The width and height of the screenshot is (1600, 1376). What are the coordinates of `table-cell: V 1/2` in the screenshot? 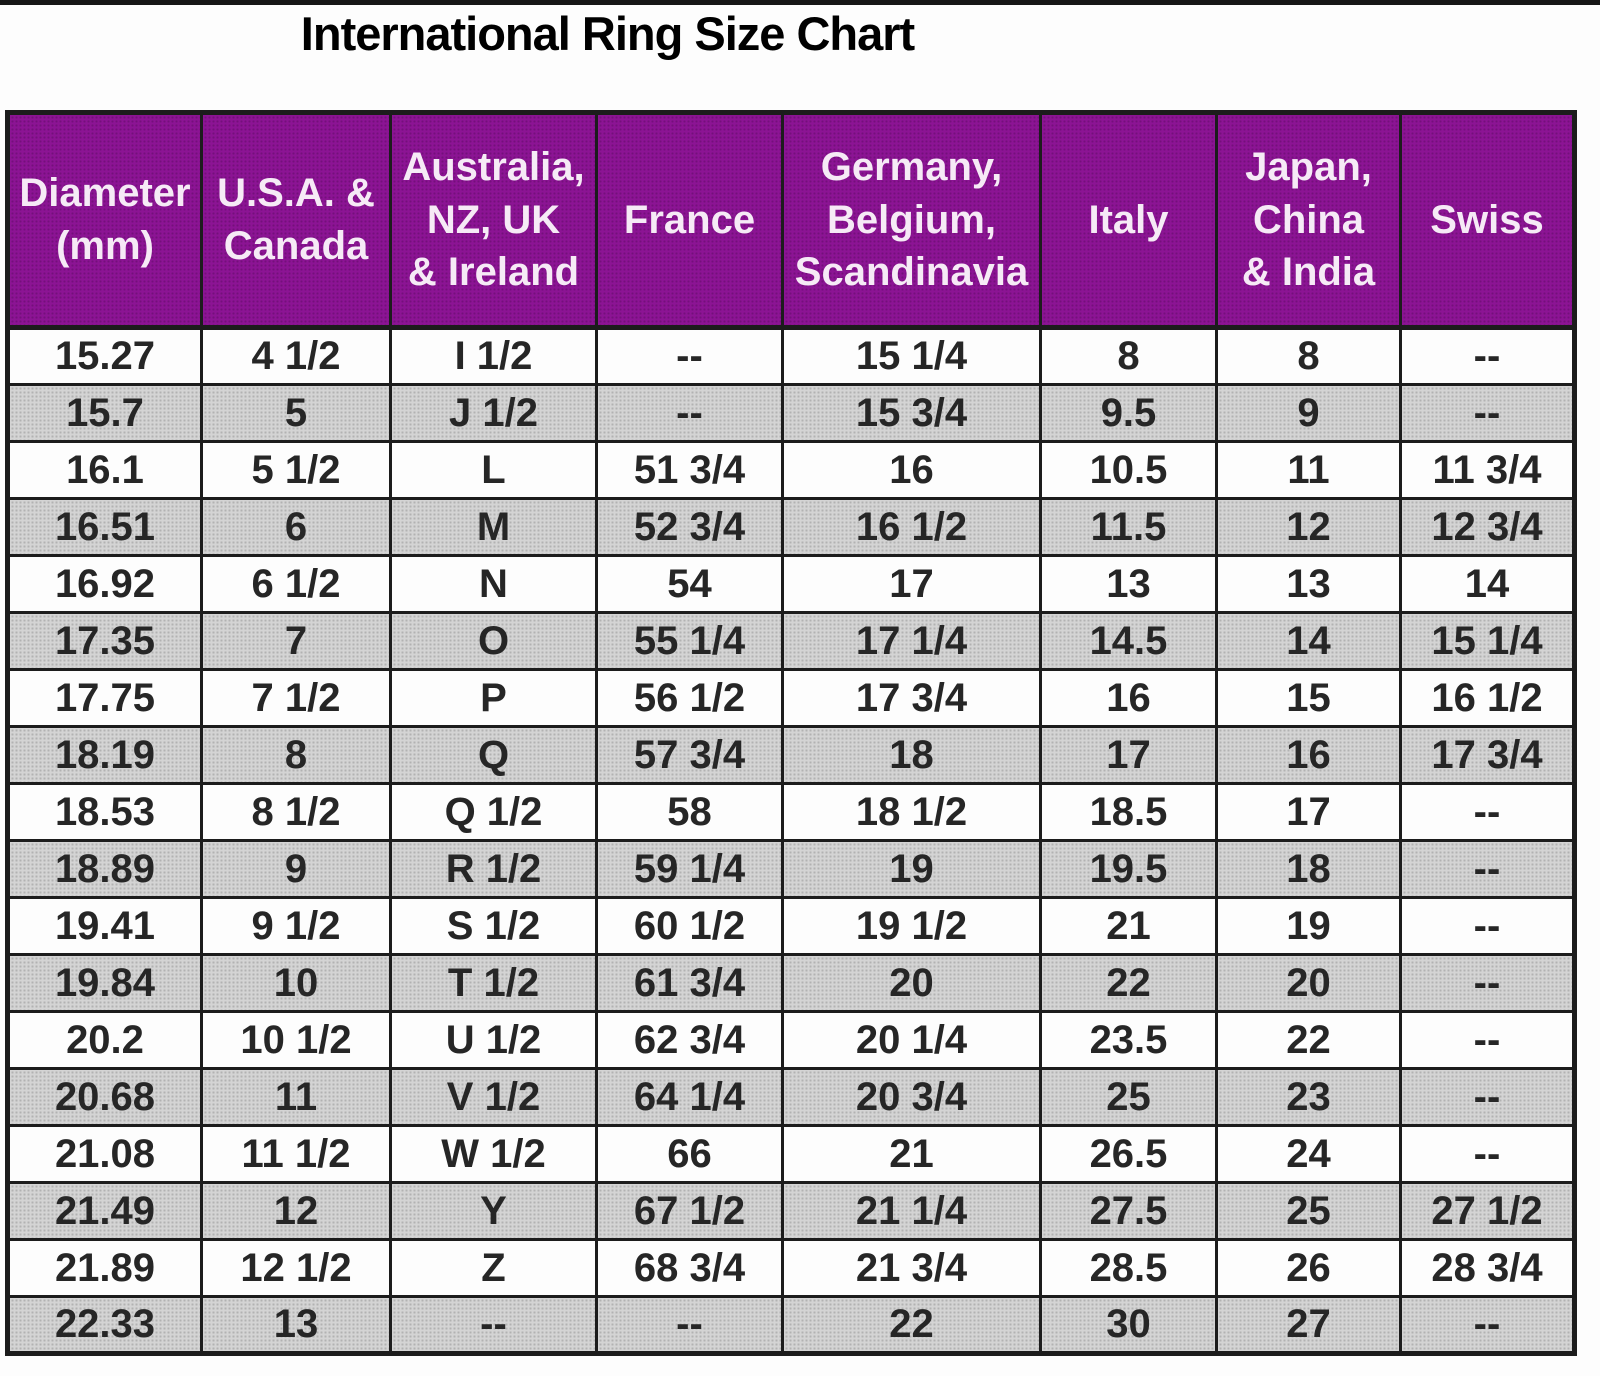 It's located at (493, 1097).